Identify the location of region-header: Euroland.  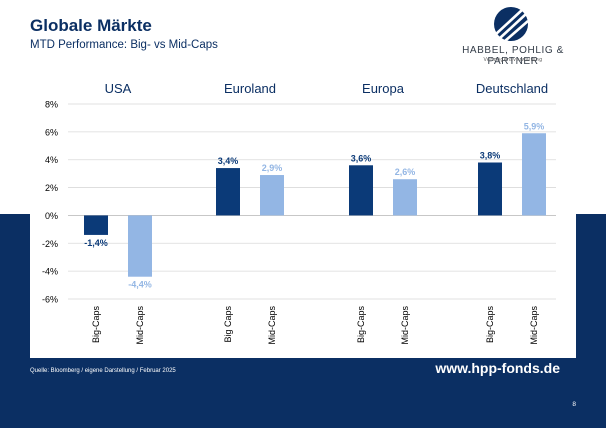
(250, 88).